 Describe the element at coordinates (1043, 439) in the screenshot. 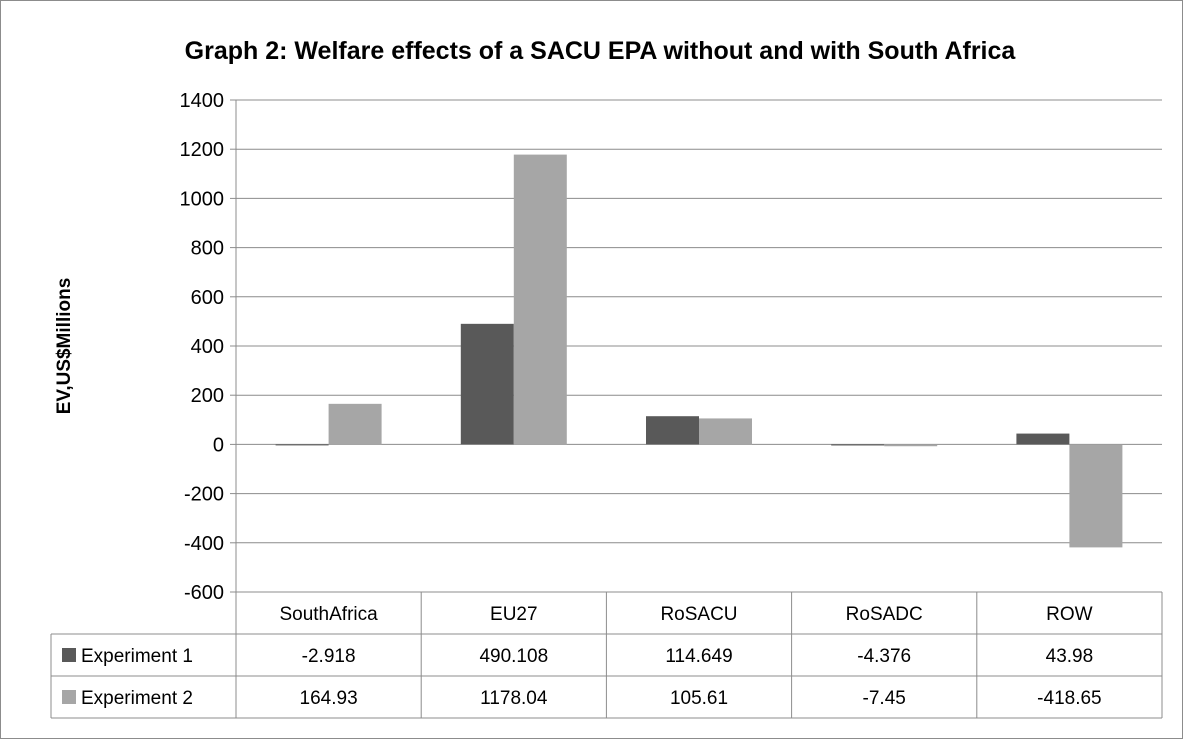

I see `bar-1-row` at that location.